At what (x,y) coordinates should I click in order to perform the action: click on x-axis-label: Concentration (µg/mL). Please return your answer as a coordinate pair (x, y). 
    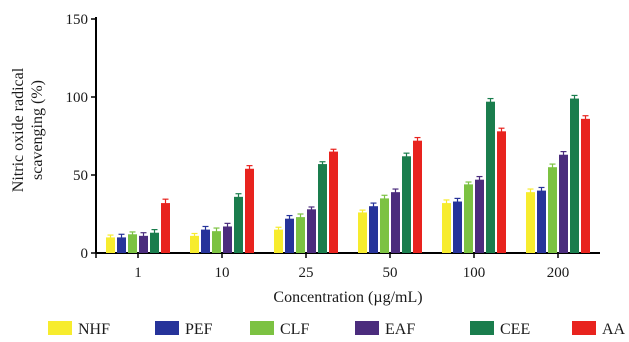
    Looking at the image, I should click on (347, 297).